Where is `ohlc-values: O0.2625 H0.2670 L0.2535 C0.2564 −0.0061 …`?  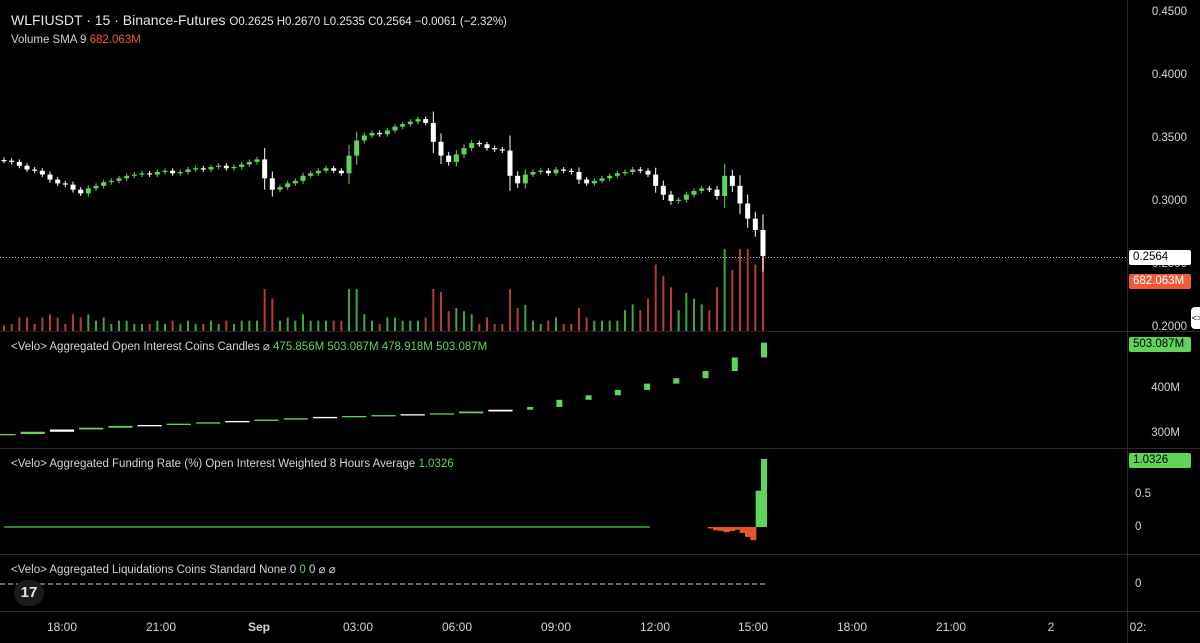
ohlc-values: O0.2625 H0.2670 L0.2535 C0.2564 −0.0061 … is located at coordinates (368, 22).